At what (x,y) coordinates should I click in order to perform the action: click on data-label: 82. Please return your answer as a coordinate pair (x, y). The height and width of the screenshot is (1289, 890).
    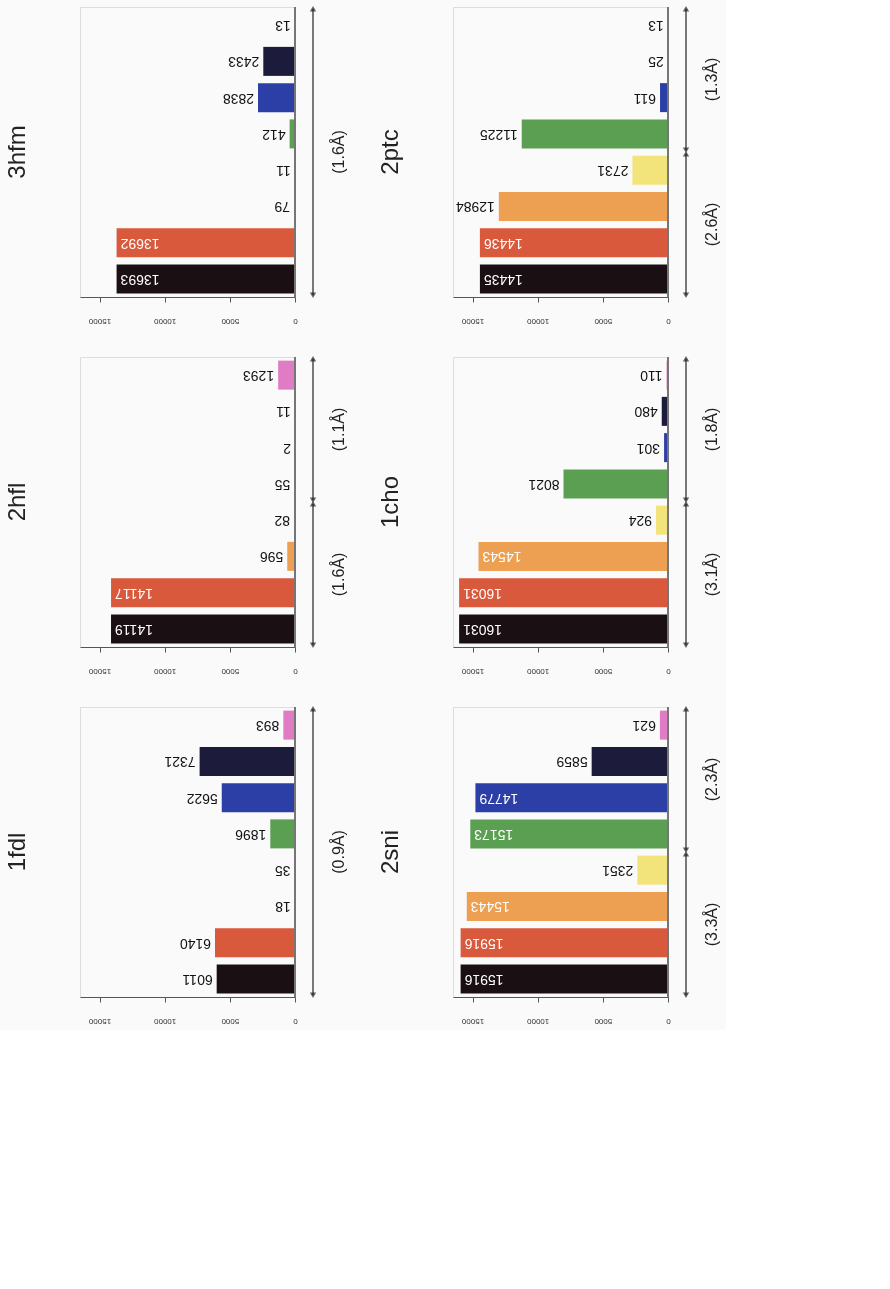
    Looking at the image, I should click on (282, 521).